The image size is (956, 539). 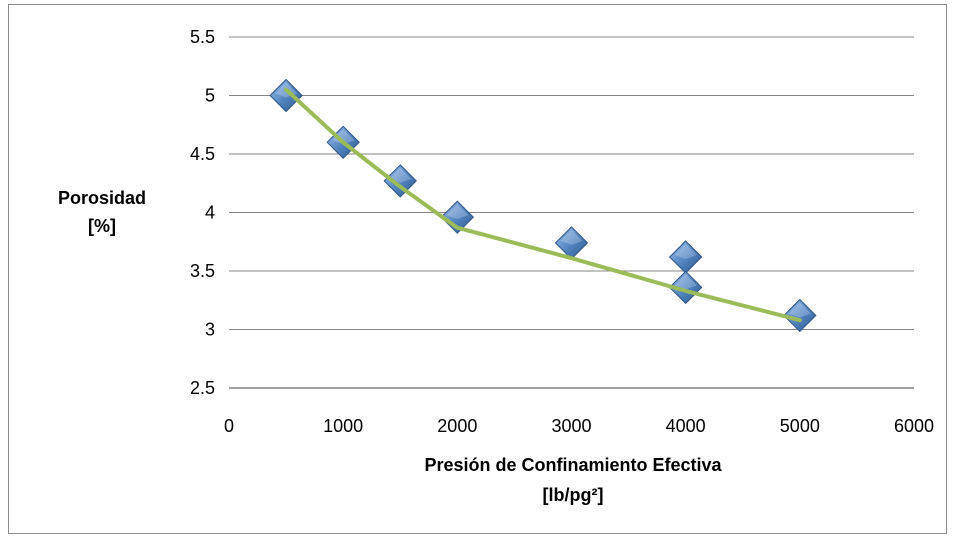 What do you see at coordinates (343, 426) in the screenshot?
I see `x-tick-label: 1000` at bounding box center [343, 426].